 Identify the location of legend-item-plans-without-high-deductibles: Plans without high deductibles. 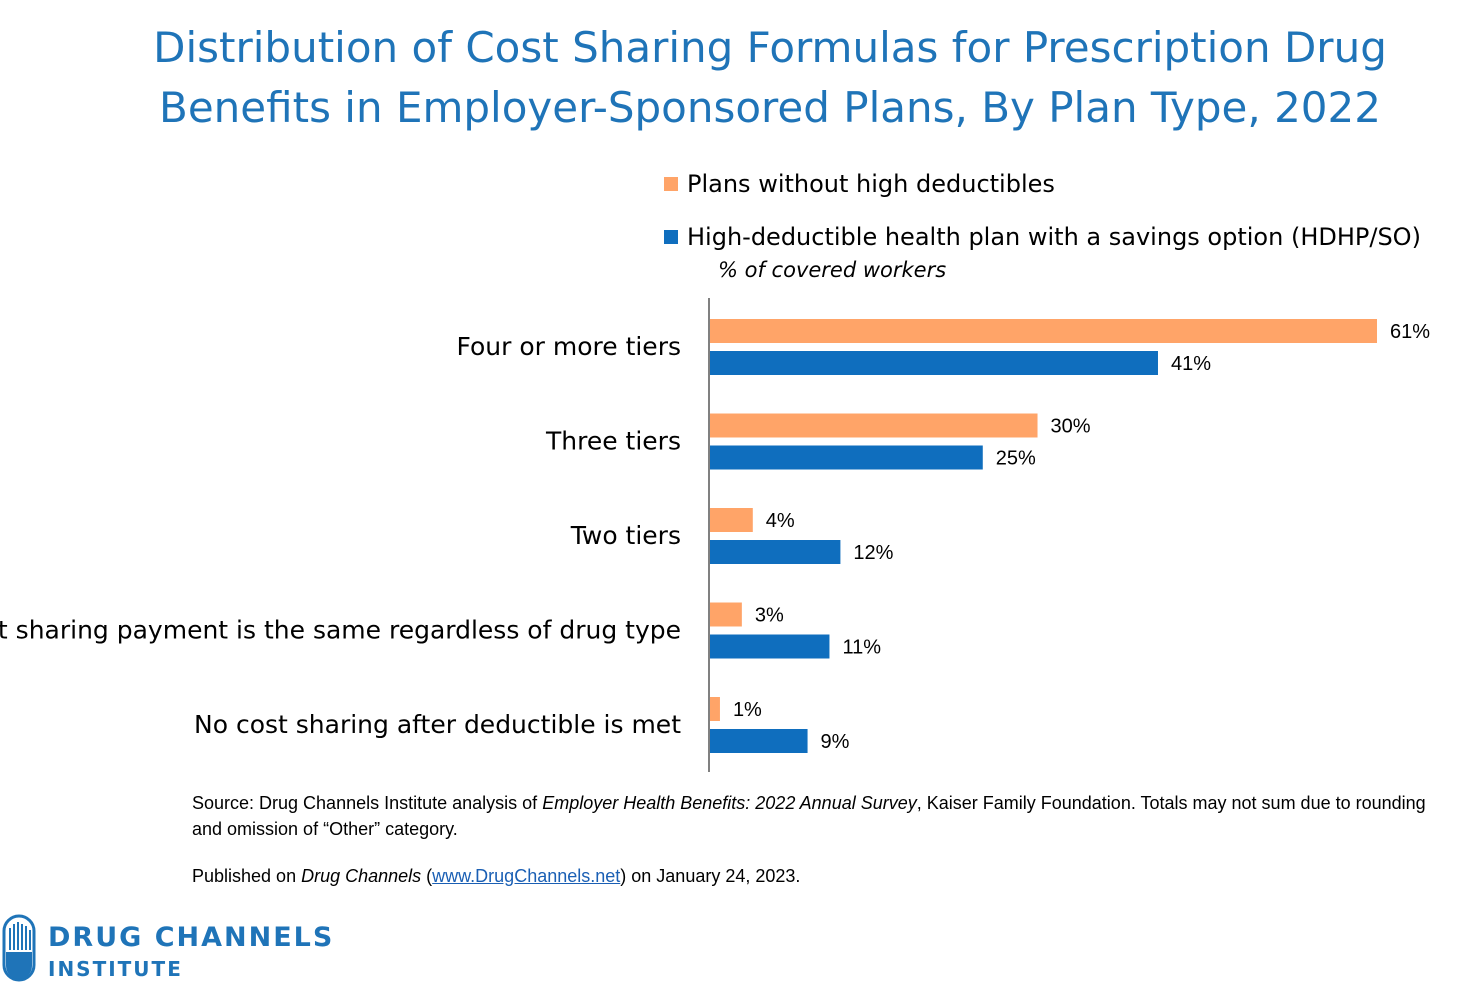
(859, 184).